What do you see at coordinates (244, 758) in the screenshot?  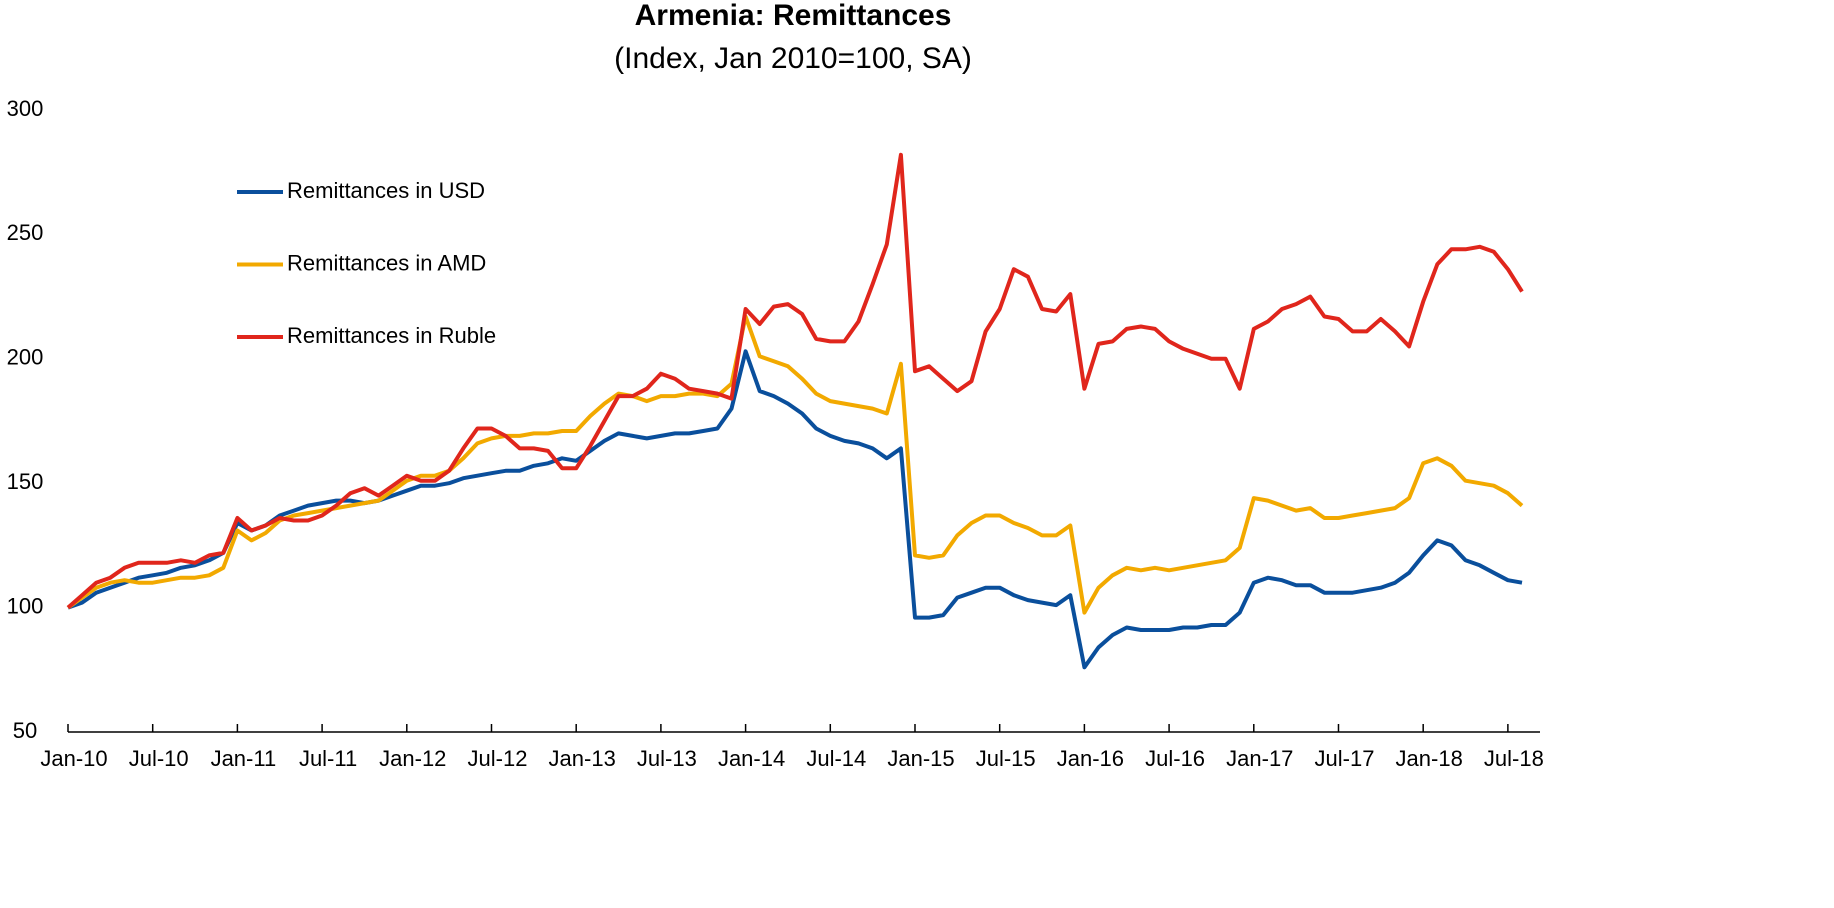 I see `x-tick-label: Jan-11` at bounding box center [244, 758].